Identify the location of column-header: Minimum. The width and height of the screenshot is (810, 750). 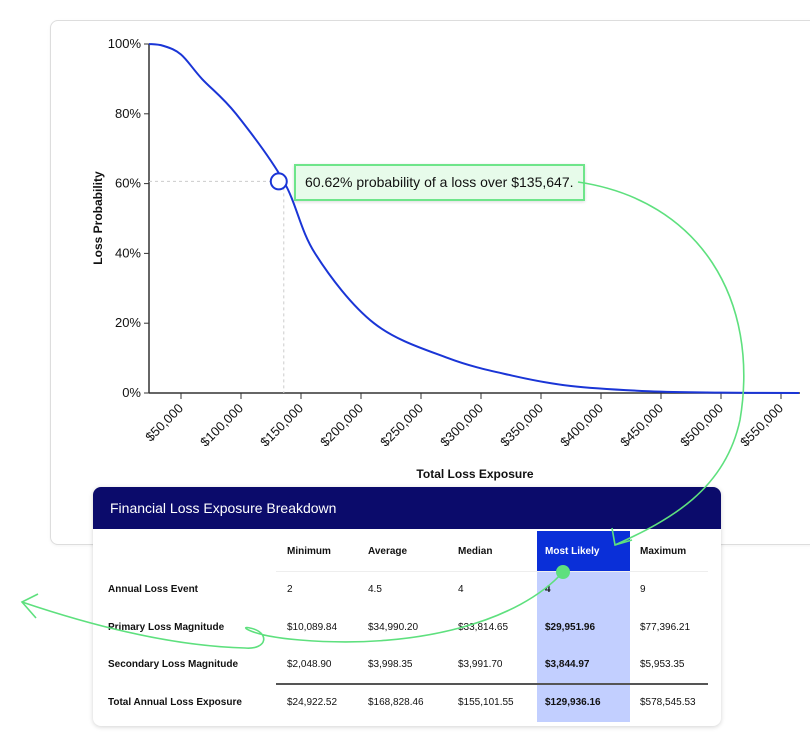
(309, 551).